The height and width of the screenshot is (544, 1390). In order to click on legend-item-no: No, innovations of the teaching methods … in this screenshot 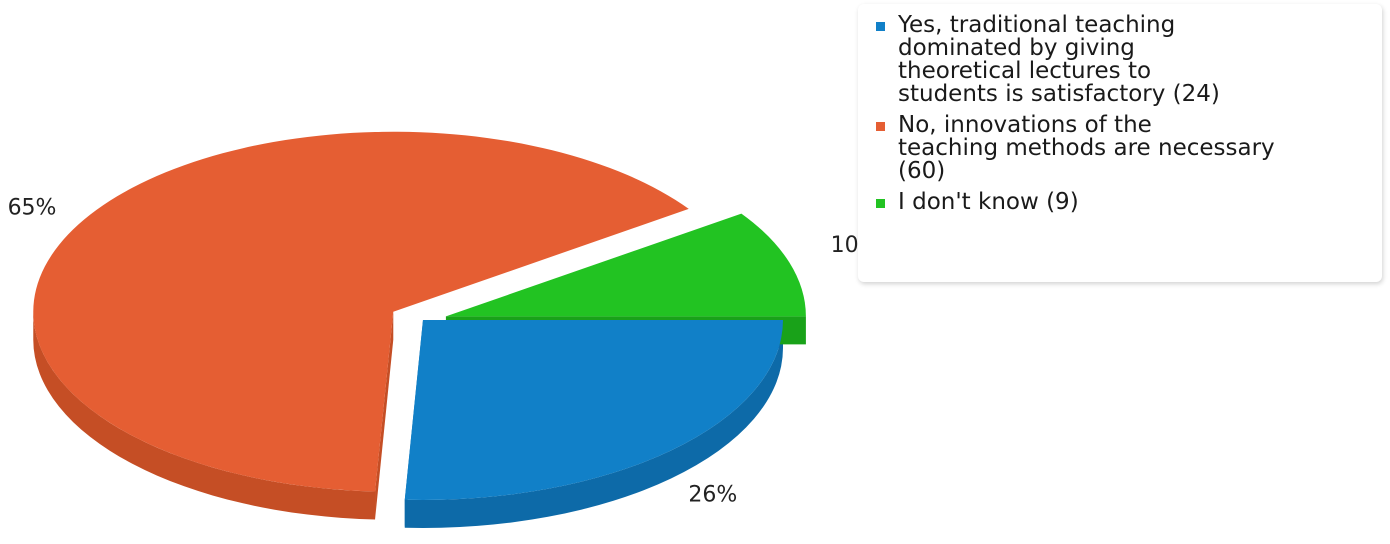, I will do `click(1122, 148)`.